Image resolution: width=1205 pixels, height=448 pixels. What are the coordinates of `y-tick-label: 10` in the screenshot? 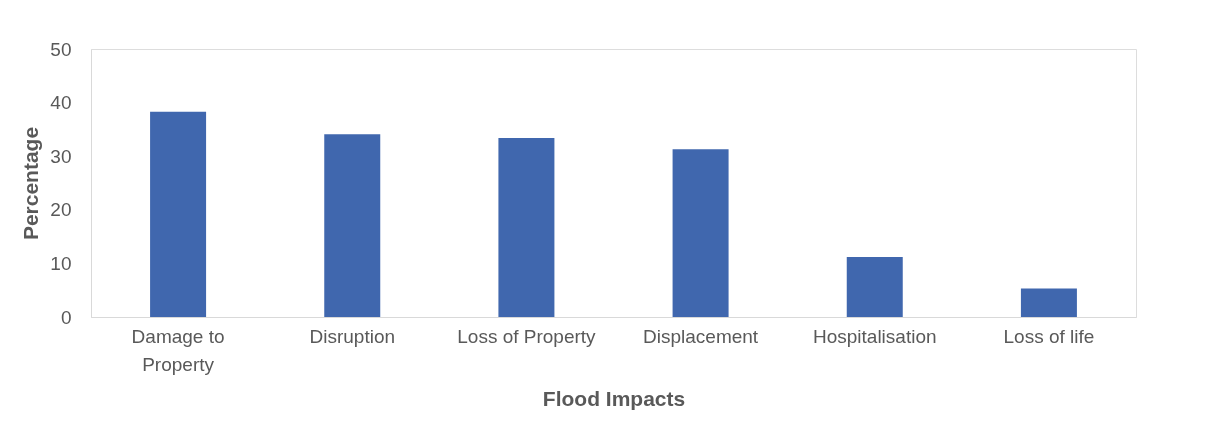 It's located at (61, 263).